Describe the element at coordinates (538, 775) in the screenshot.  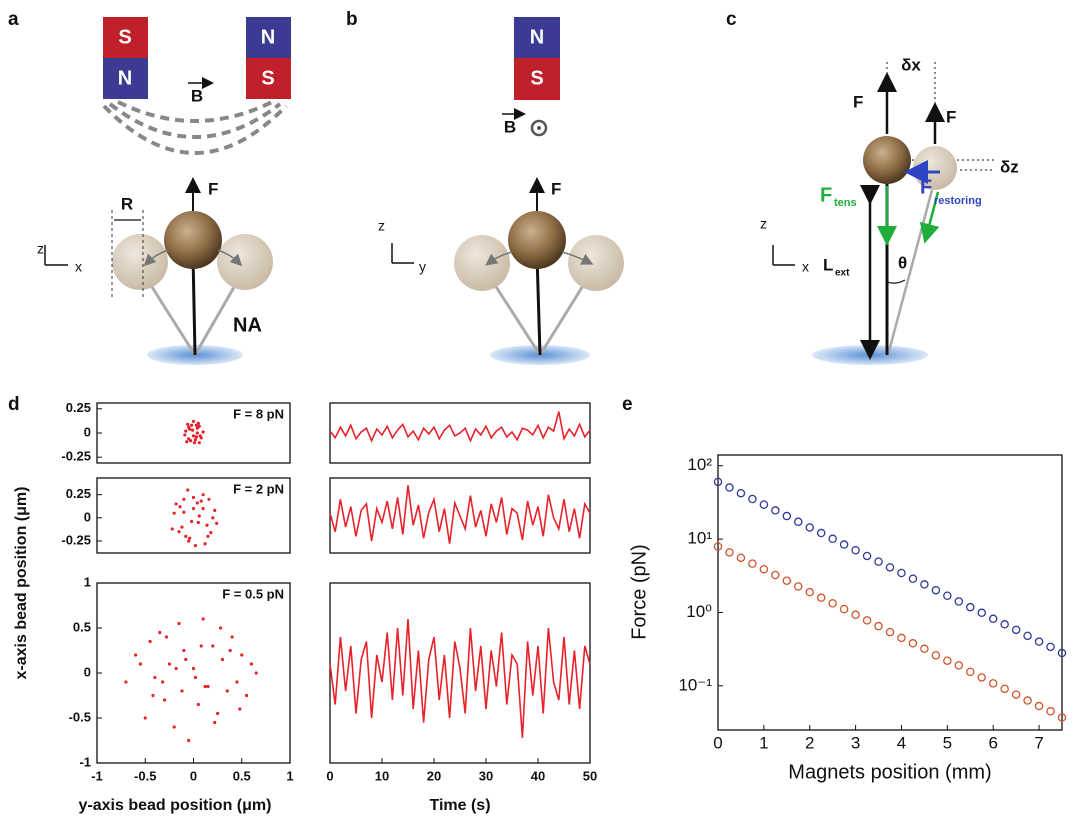
I see `x-tick-label: 40` at that location.